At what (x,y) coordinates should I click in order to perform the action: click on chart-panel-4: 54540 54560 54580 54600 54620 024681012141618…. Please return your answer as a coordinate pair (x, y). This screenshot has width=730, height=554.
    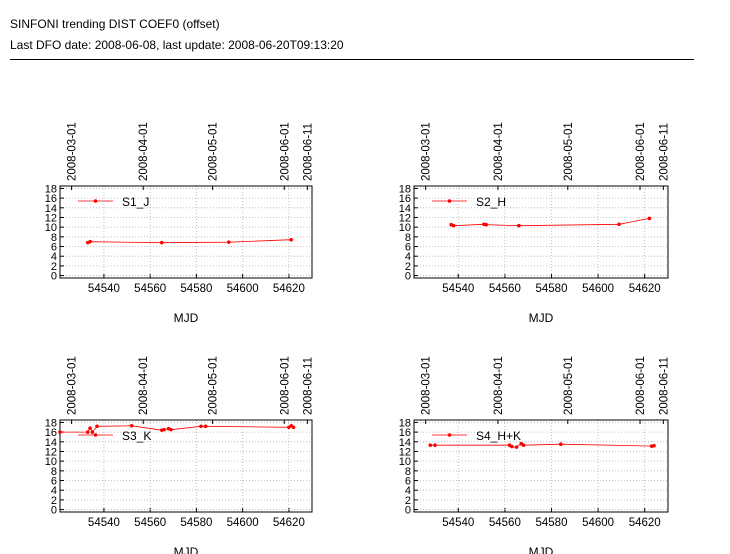
    Looking at the image, I should click on (535, 455).